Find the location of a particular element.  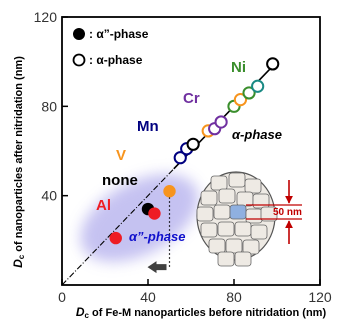

x-tick-label: 40 is located at coordinates (148, 297).